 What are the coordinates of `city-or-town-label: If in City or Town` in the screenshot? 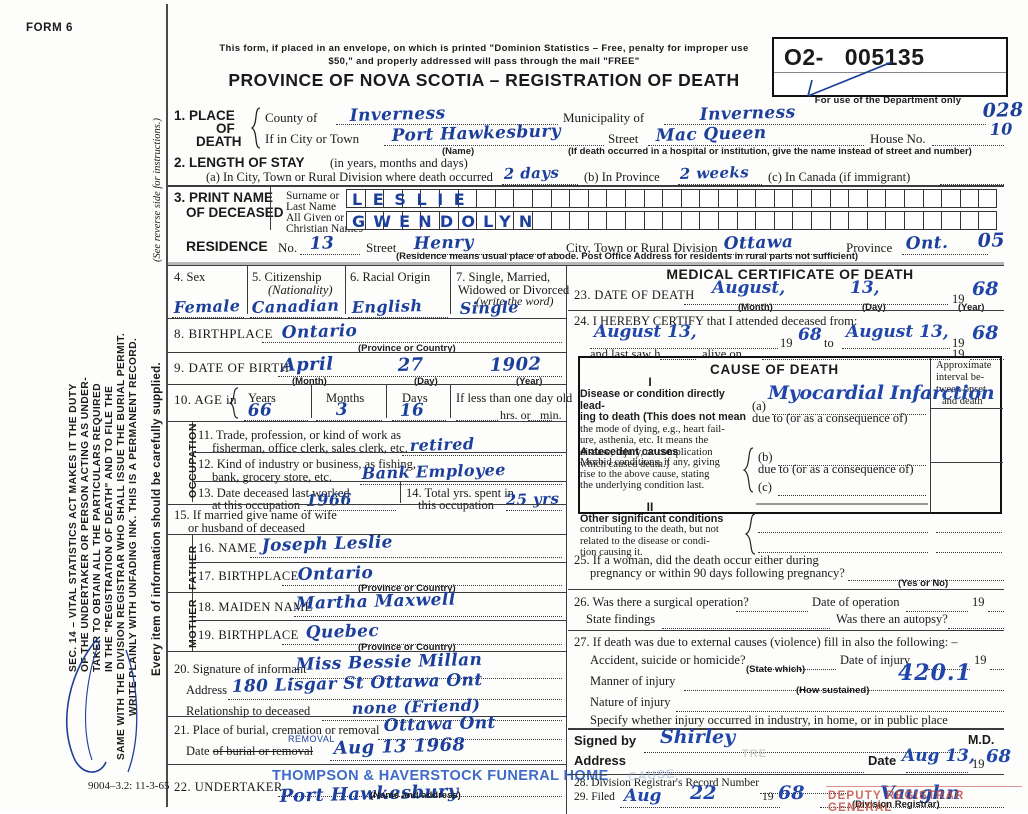 It's located at (312, 138).